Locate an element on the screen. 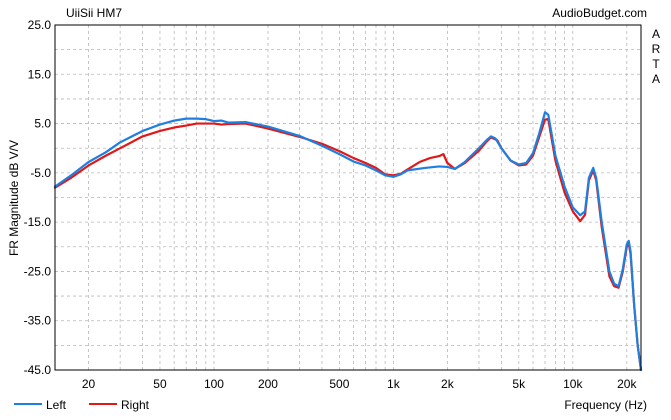 Image resolution: width=671 pixels, height=420 pixels. x-tick-labels: 20 50 100 200 500 1k 2k 5k 10k 20k is located at coordinates (360, 384).